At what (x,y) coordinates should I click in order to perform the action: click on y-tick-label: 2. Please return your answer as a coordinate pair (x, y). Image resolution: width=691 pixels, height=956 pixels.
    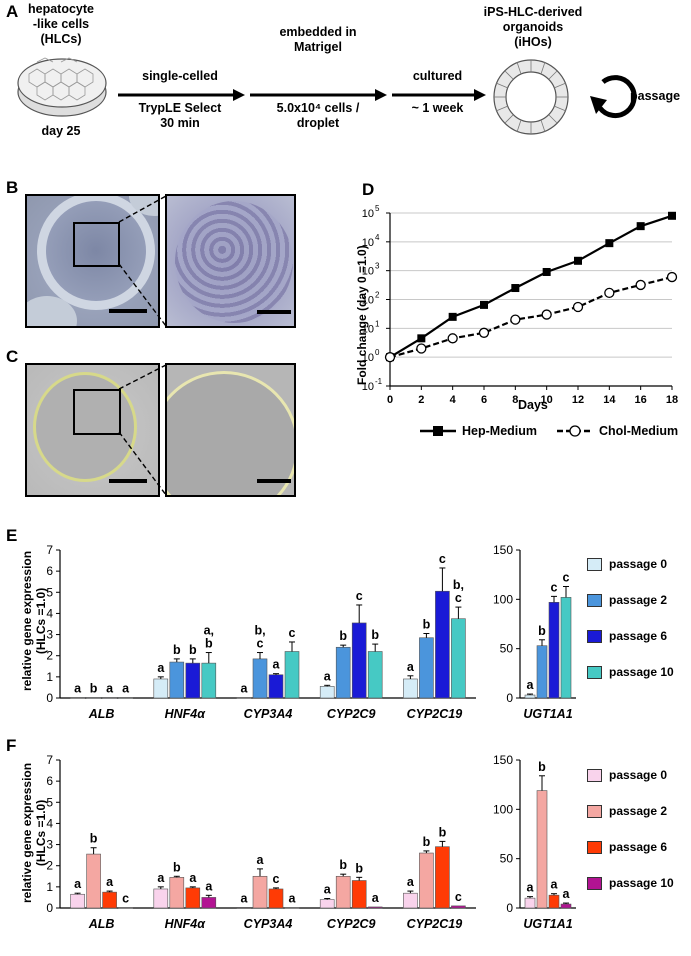
    Looking at the image, I should click on (49, 866).